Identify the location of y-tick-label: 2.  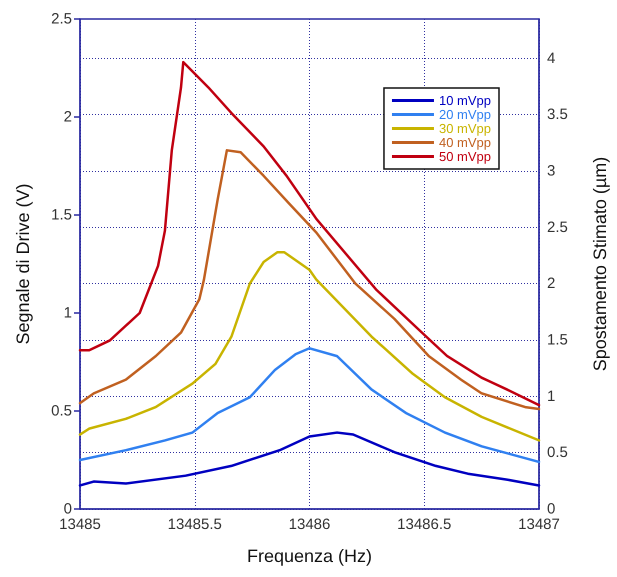
(68, 117).